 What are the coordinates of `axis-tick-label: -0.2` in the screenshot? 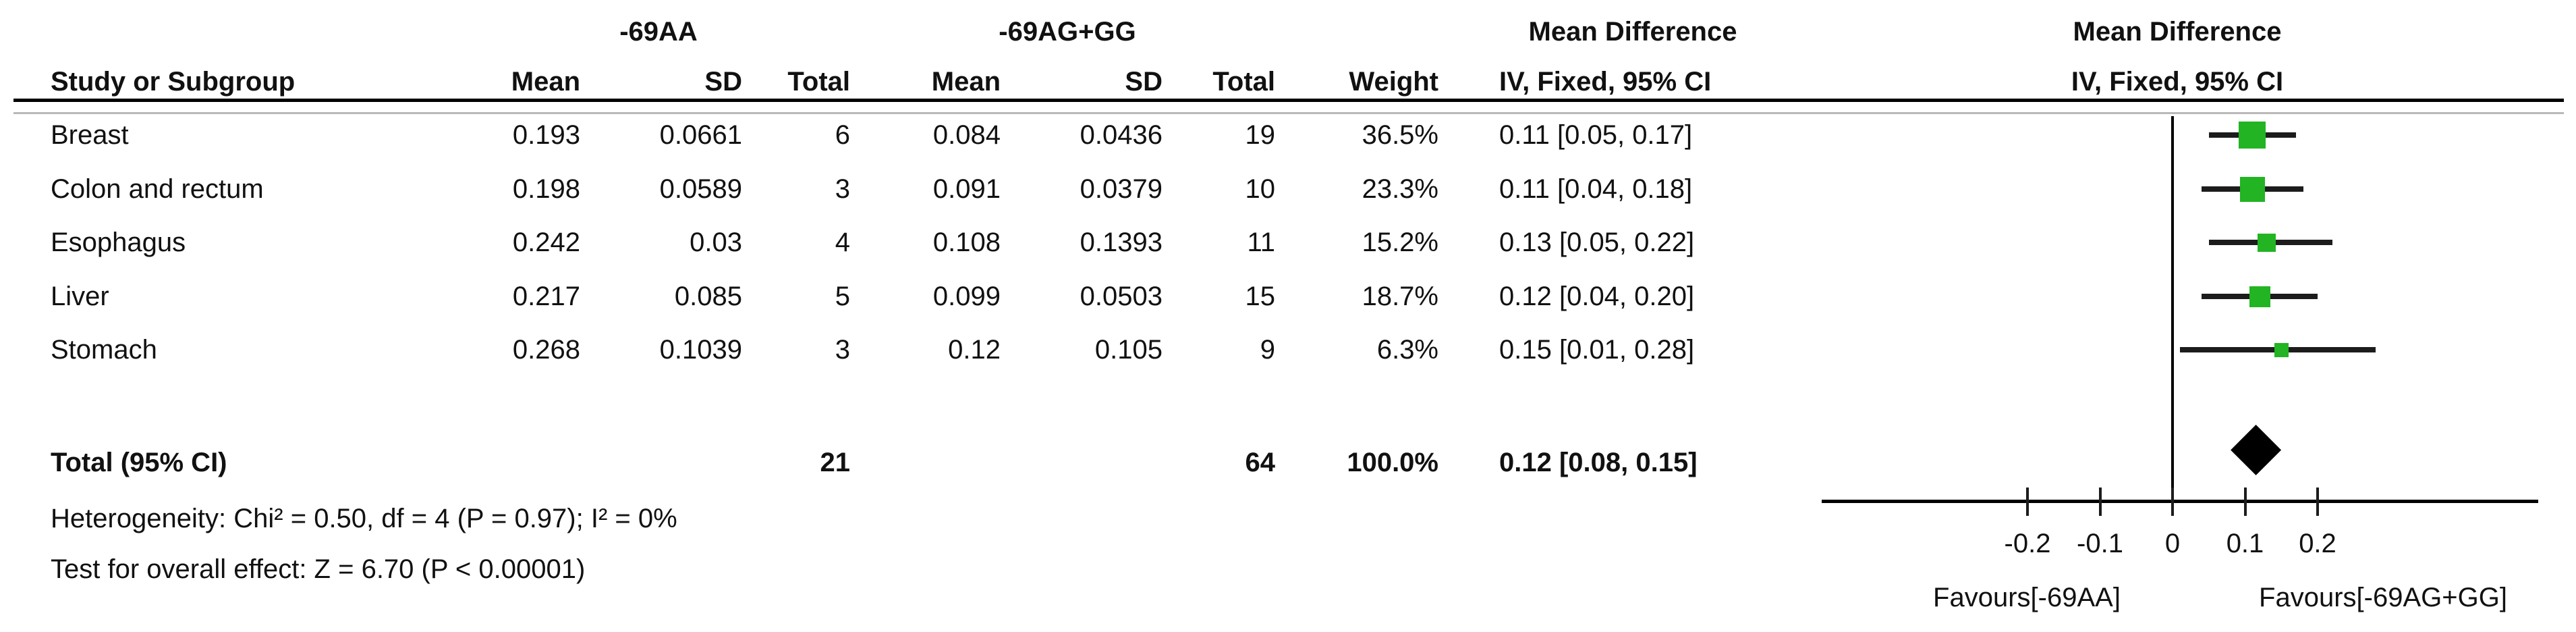 It's located at (2027, 543).